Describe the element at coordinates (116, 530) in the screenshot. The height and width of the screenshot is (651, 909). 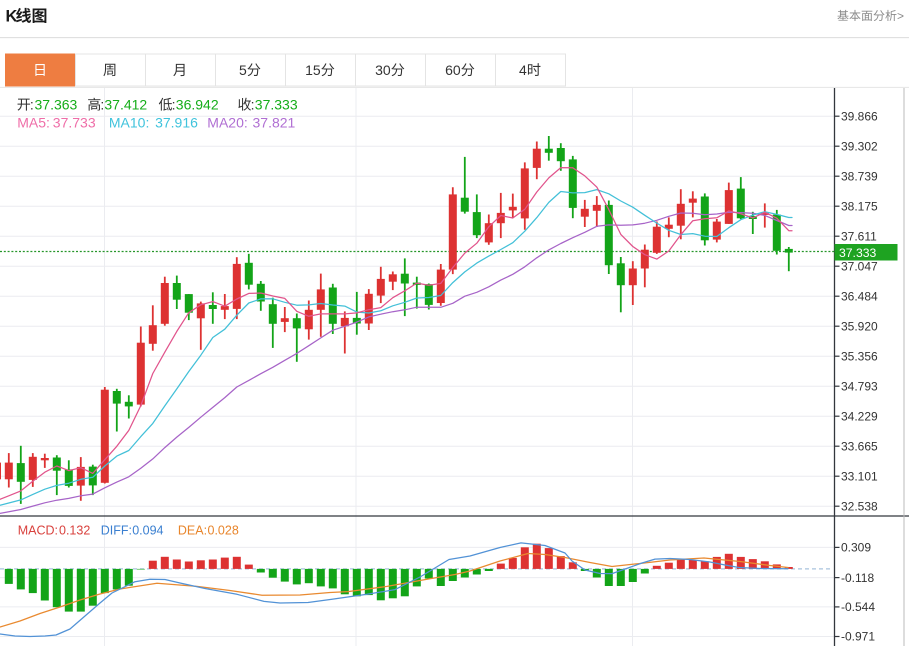
I see `svg-text: DIFF:` at that location.